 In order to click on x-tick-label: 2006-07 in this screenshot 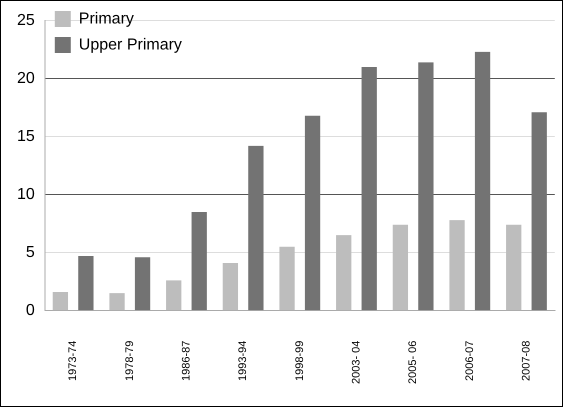, I will do `click(470, 360)`.